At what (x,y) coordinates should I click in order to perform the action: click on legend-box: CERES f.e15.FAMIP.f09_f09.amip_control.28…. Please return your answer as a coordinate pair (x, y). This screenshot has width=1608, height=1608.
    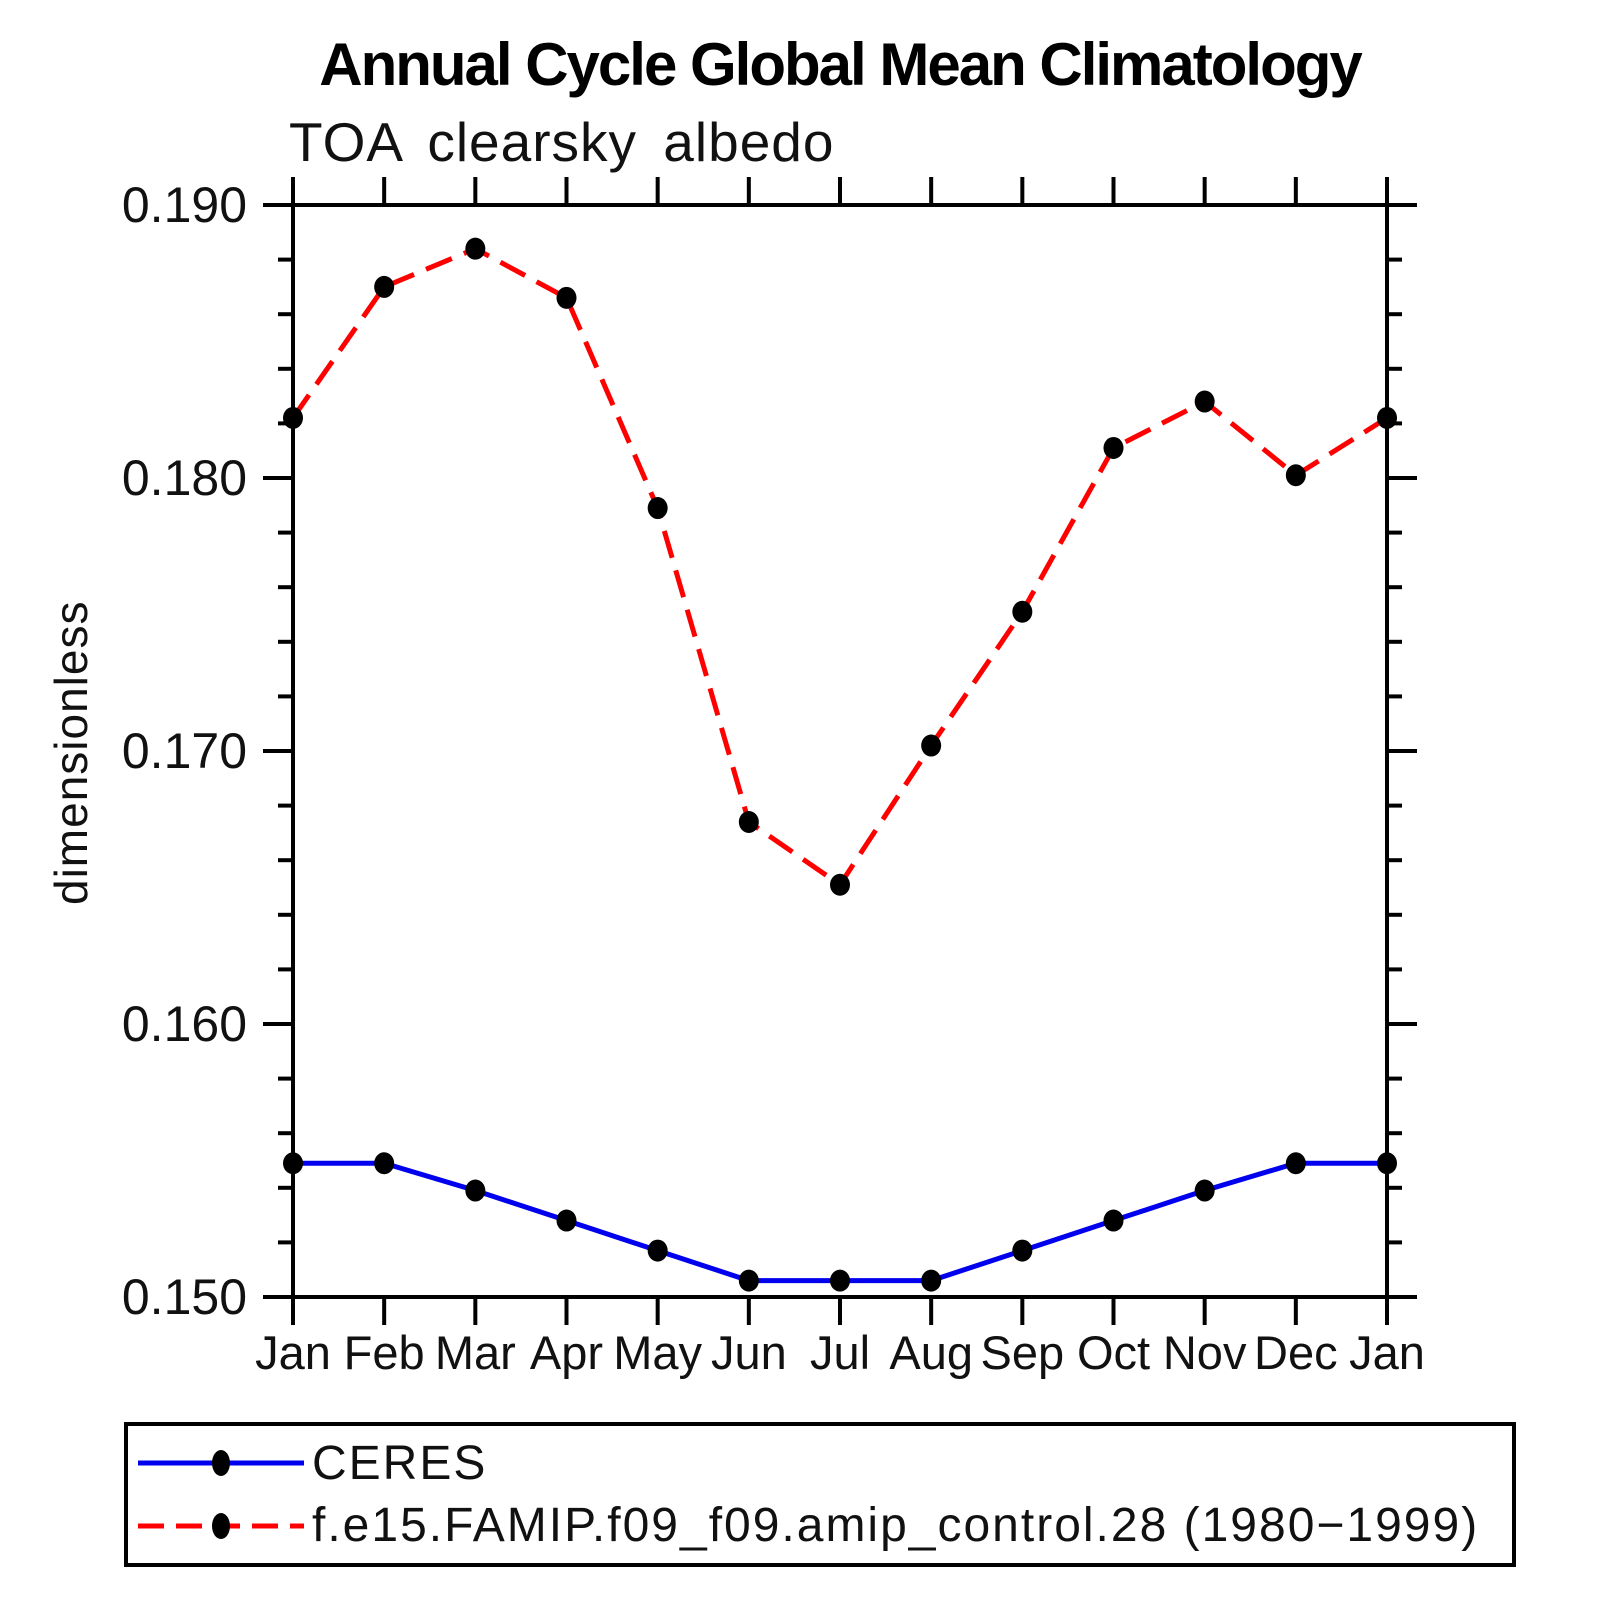
    Looking at the image, I should click on (820, 1494).